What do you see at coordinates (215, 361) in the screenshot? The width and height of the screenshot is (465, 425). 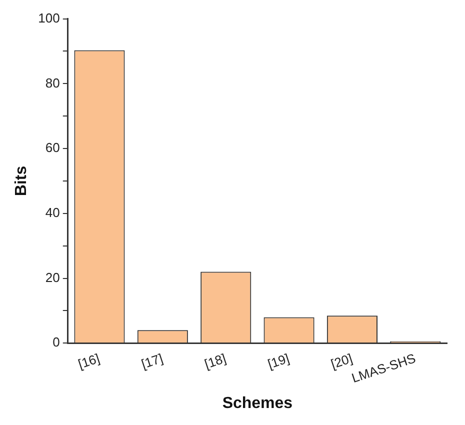 I see `x-tick-label: [18]` at bounding box center [215, 361].